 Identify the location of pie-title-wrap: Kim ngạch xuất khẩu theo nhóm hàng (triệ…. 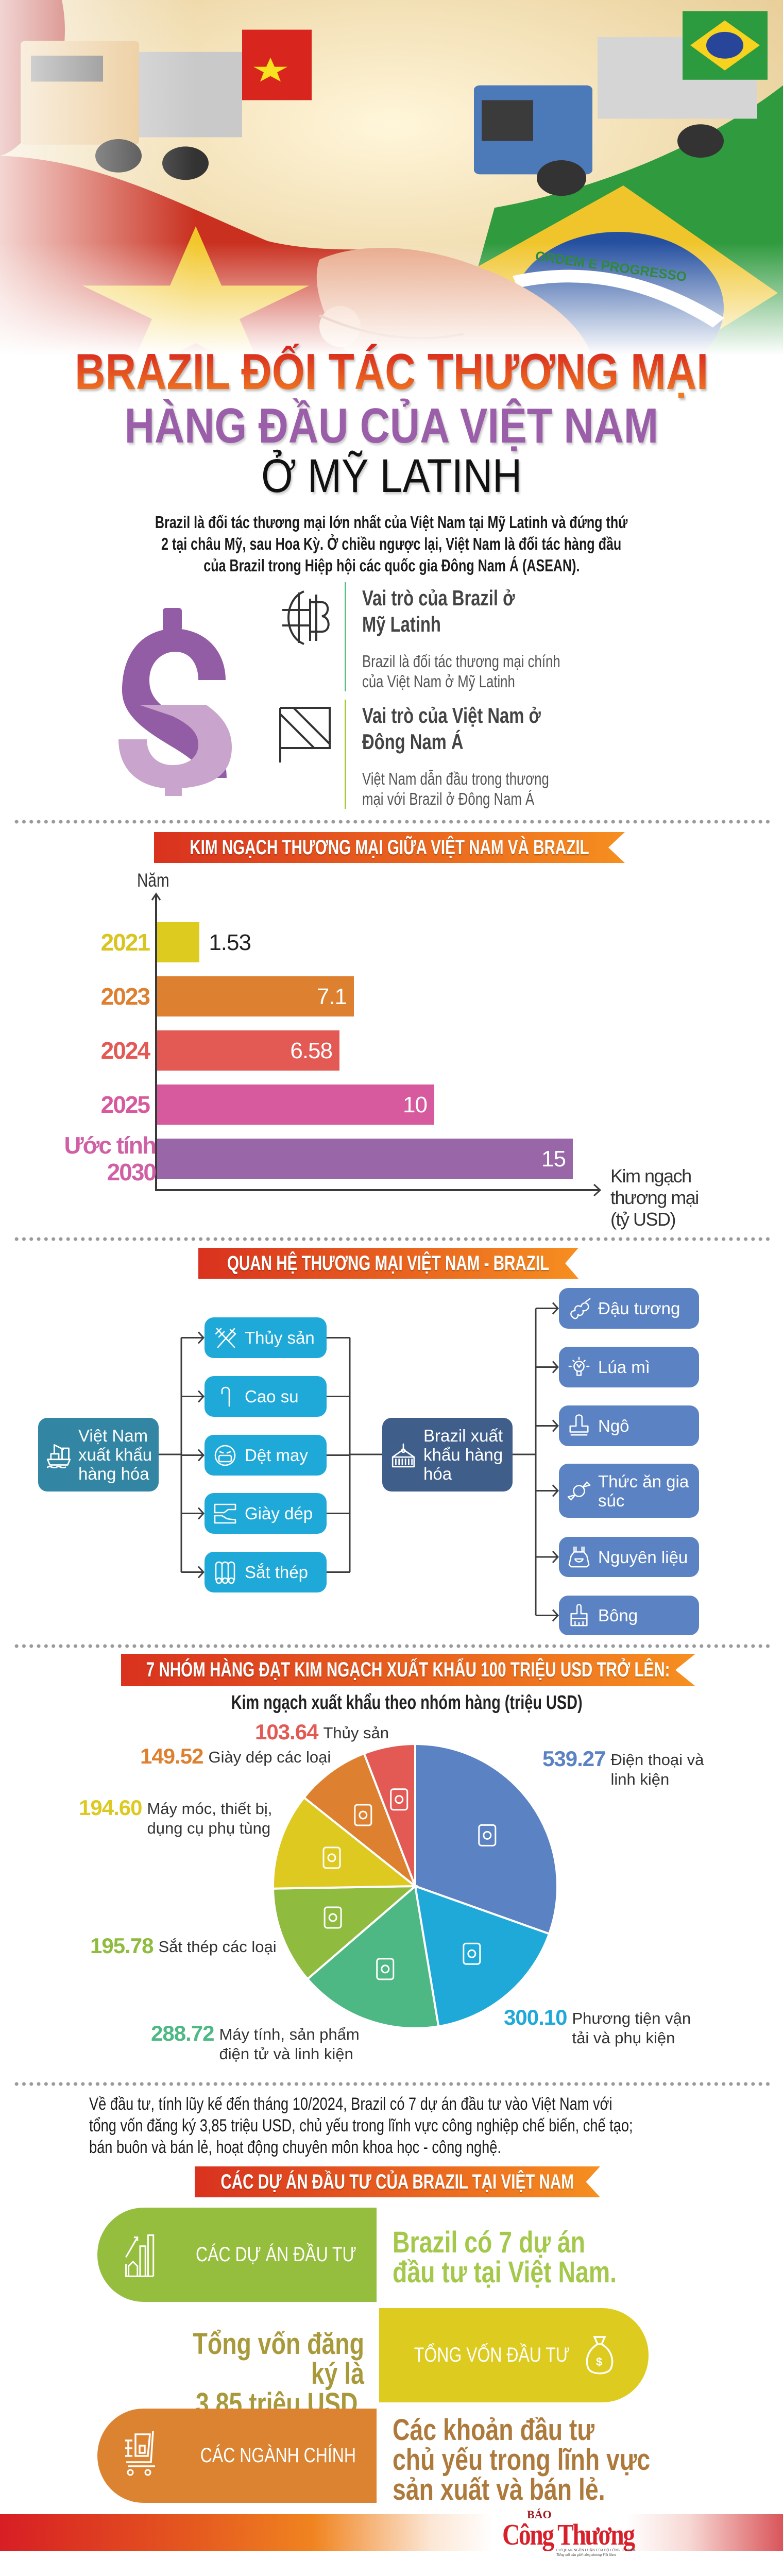
(399, 1703).